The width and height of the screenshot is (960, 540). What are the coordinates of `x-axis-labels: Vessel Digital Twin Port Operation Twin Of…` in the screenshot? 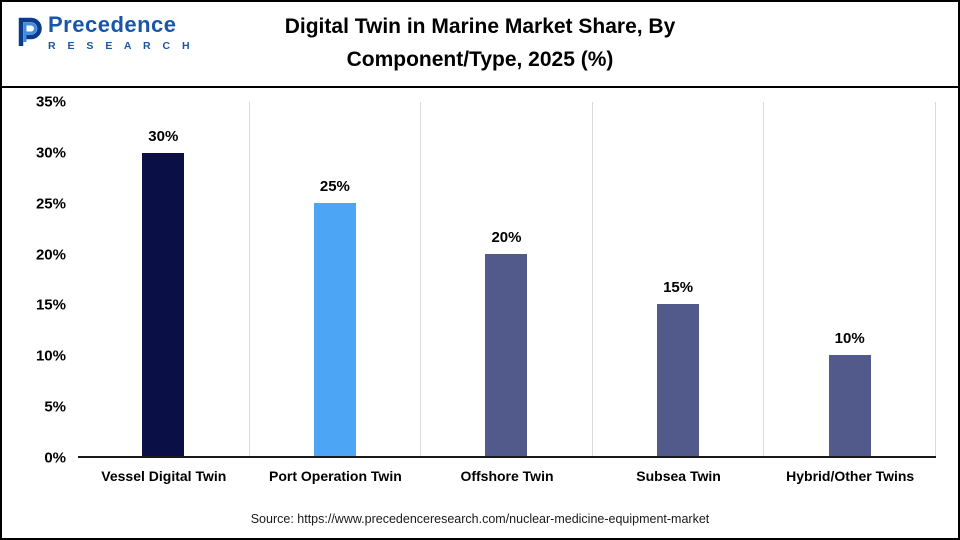 It's located at (507, 471).